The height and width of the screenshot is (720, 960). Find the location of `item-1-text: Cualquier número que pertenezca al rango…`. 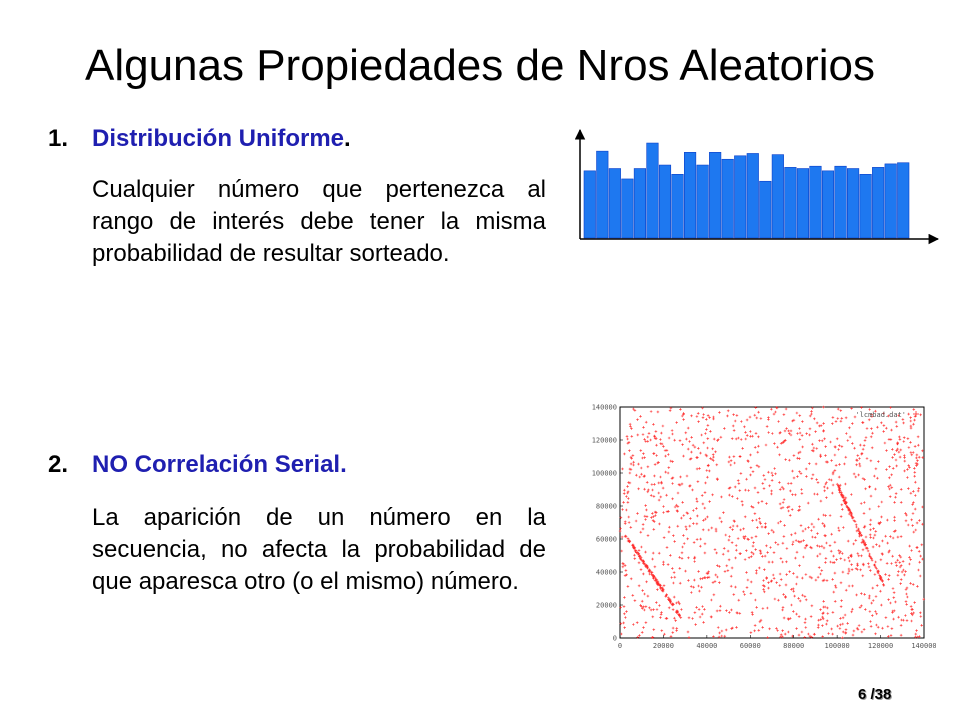

item-1-text: Cualquier número que pertenezca al rango… is located at coordinates (319, 221).